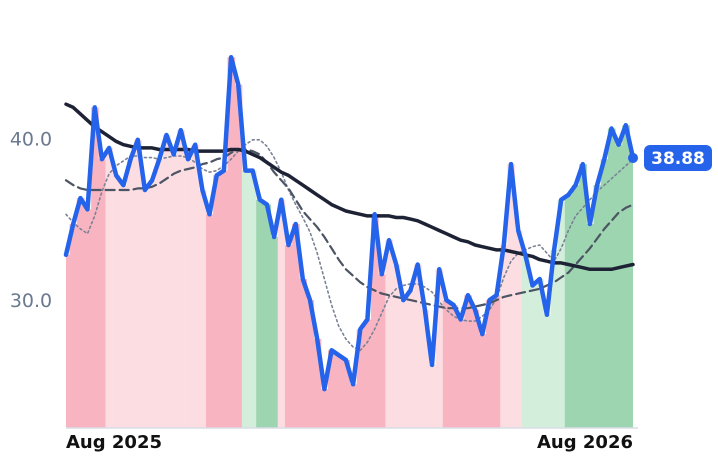 This screenshot has height=464, width=718. I want to click on y-tick-label: 40.0, so click(31, 139).